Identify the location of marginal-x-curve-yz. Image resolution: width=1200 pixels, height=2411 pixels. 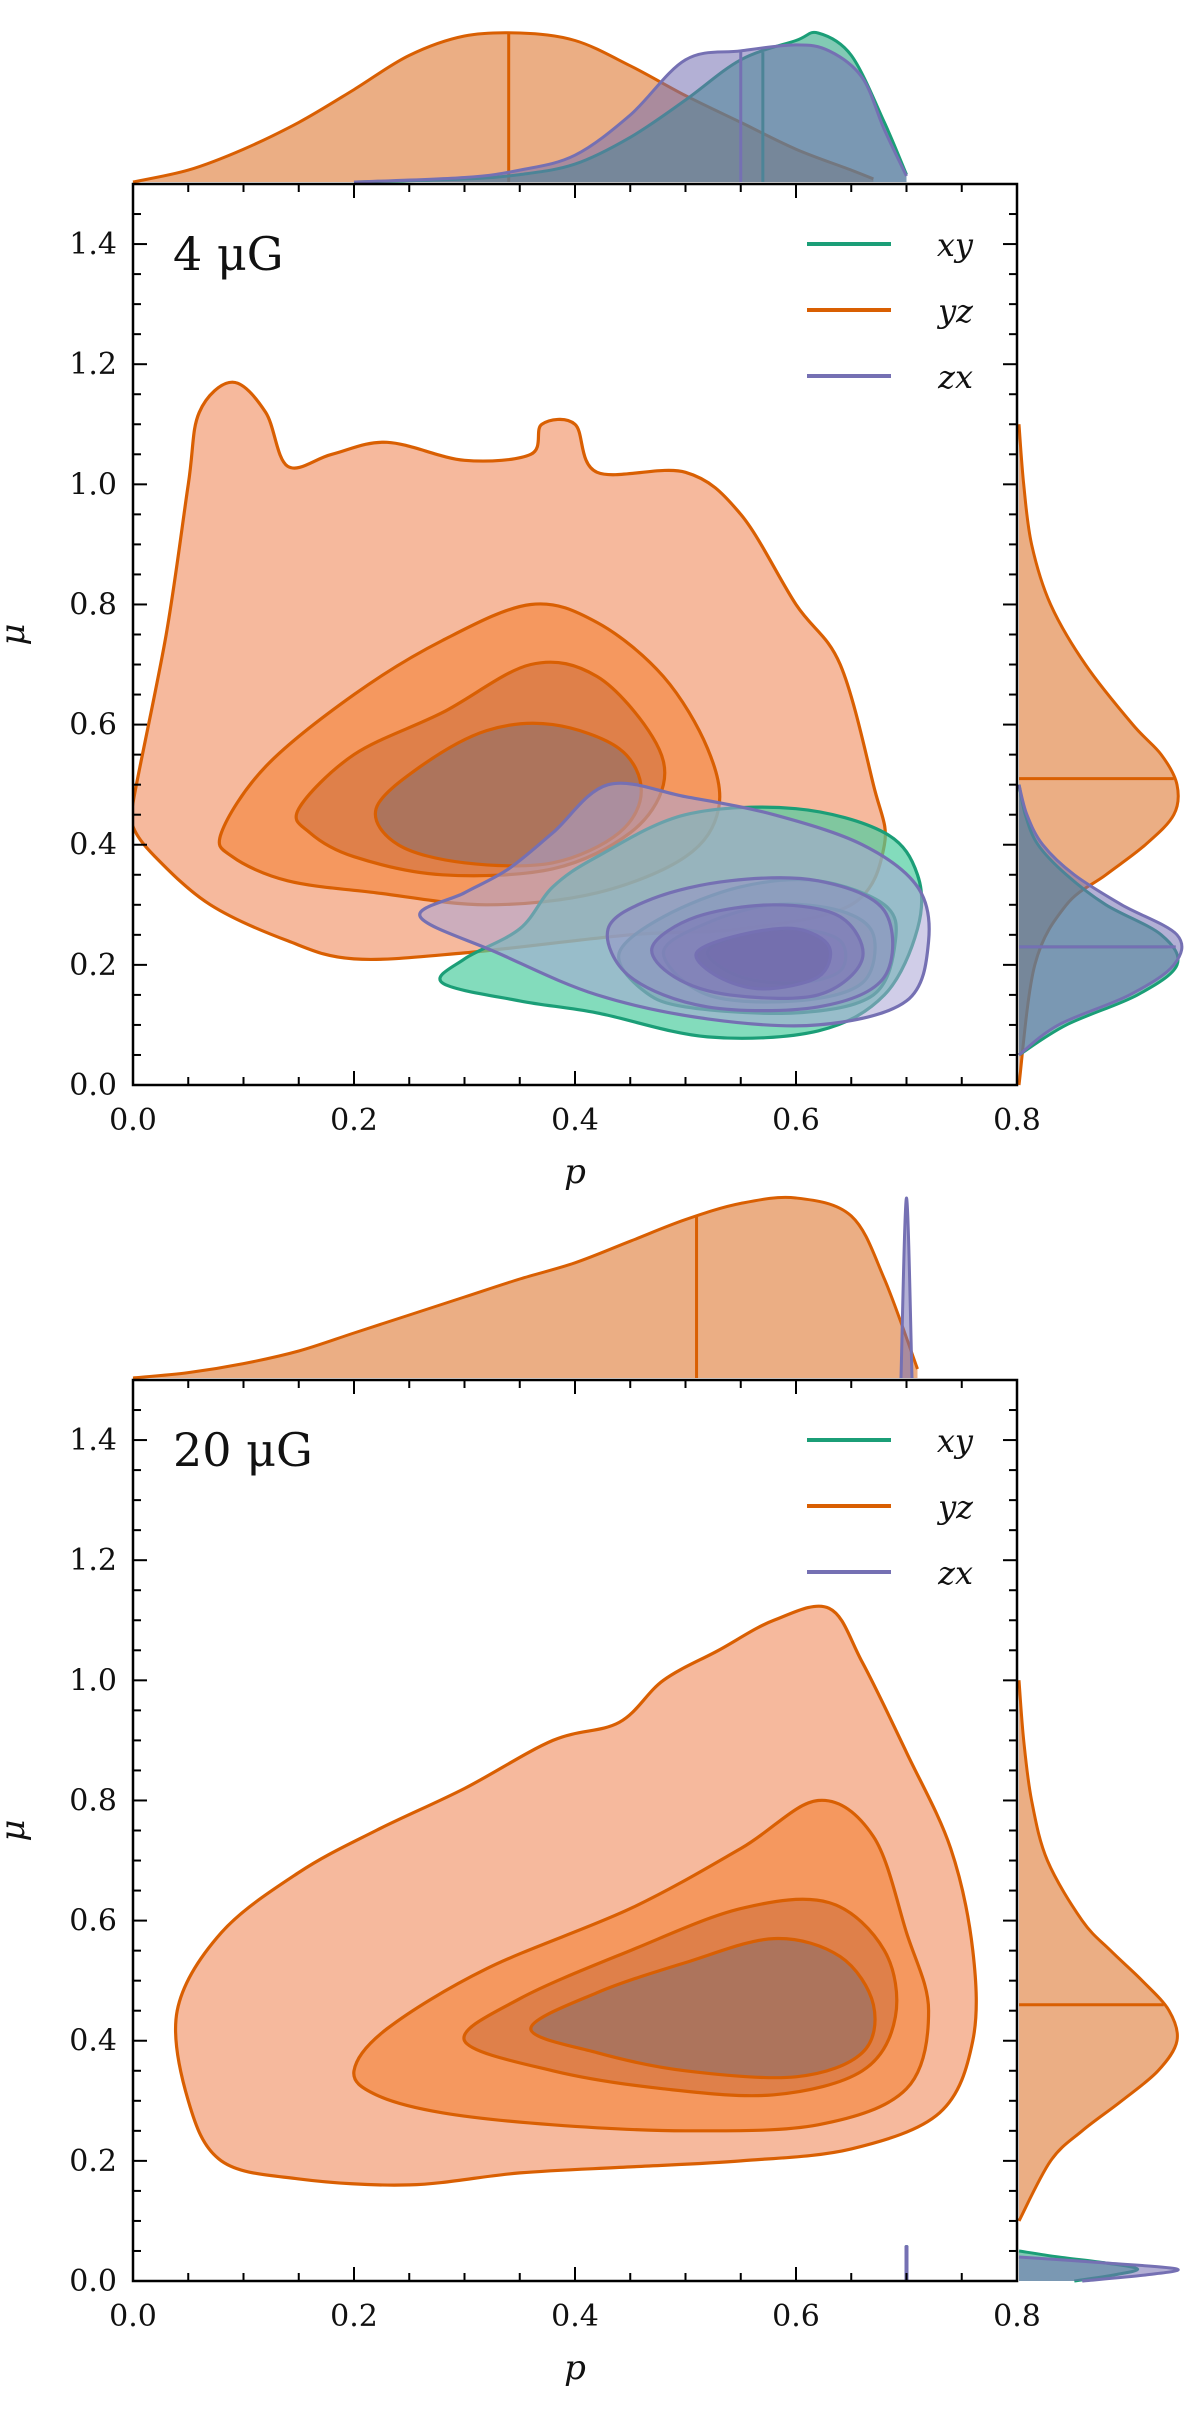
(525, 1287).